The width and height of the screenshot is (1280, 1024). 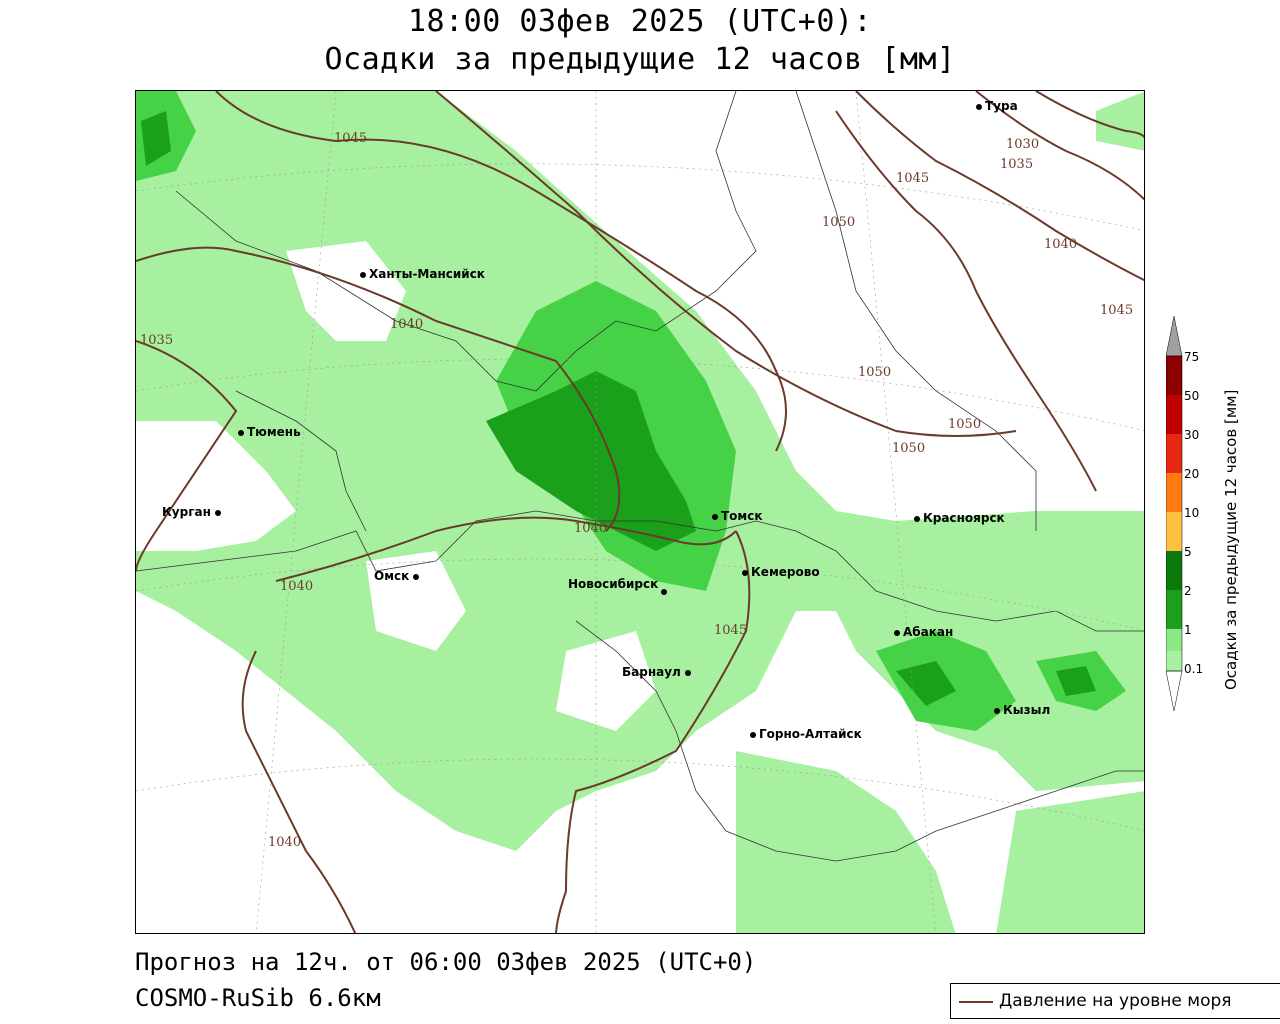 What do you see at coordinates (1188, 591) in the screenshot?
I see `colorbar-tick: 2` at bounding box center [1188, 591].